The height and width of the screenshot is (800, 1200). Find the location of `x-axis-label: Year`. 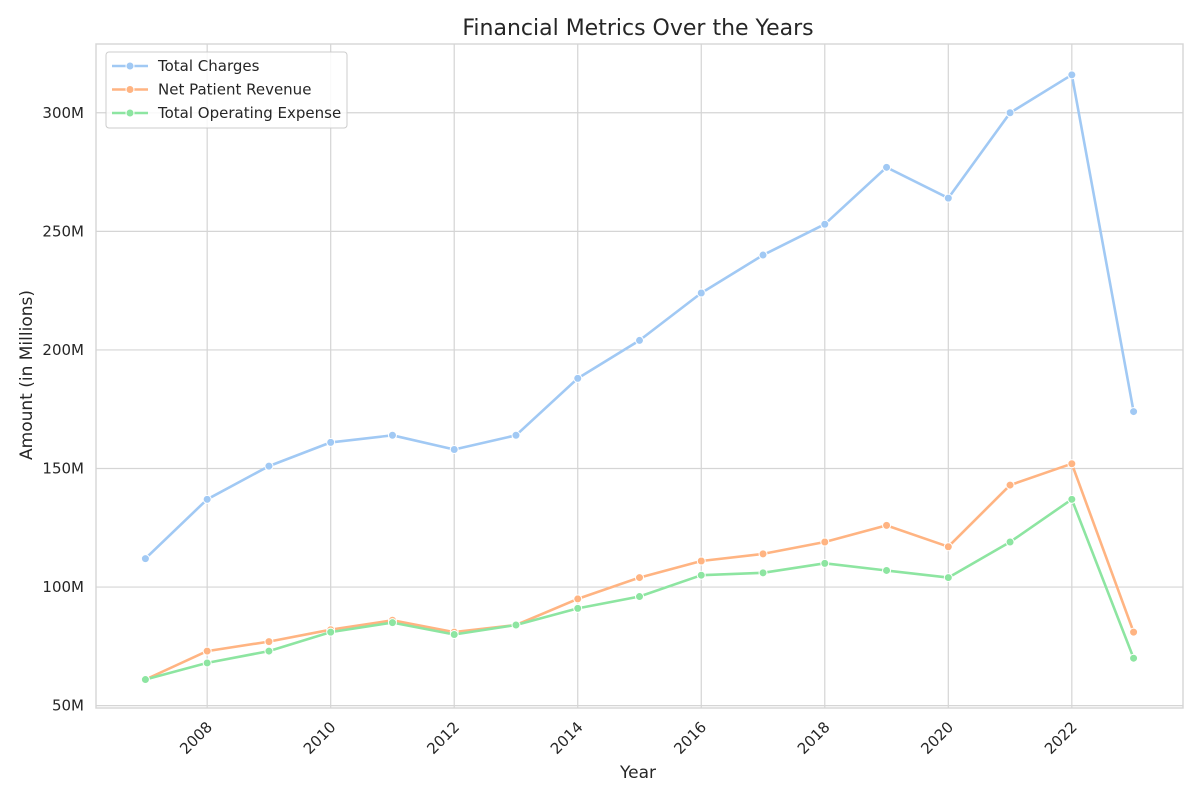

x-axis-label: Year is located at coordinates (637, 773).